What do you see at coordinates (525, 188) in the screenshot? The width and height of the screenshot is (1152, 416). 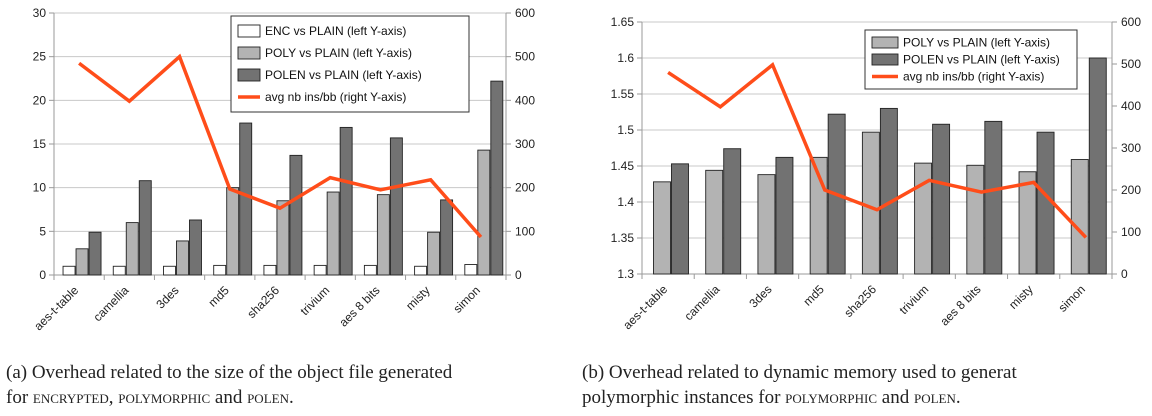 I see `y2-tick-label: 200` at bounding box center [525, 188].